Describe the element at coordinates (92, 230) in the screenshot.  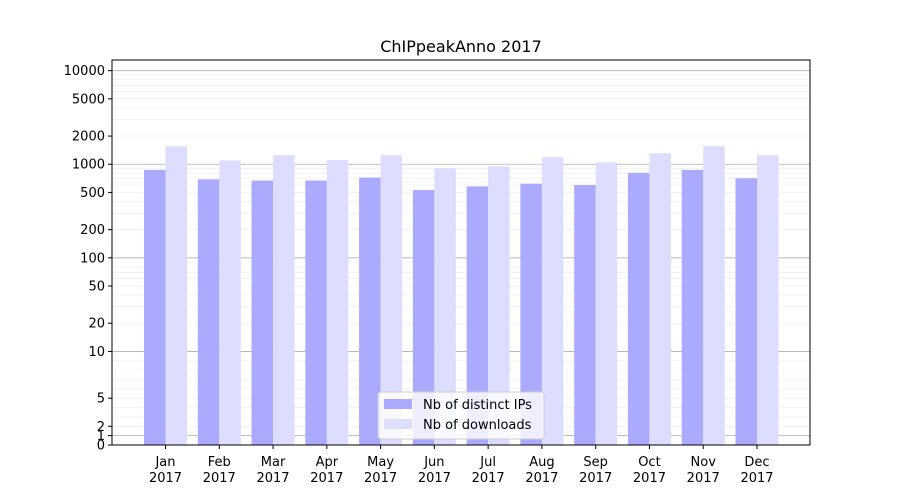
I see `y-tick-label: 200` at that location.